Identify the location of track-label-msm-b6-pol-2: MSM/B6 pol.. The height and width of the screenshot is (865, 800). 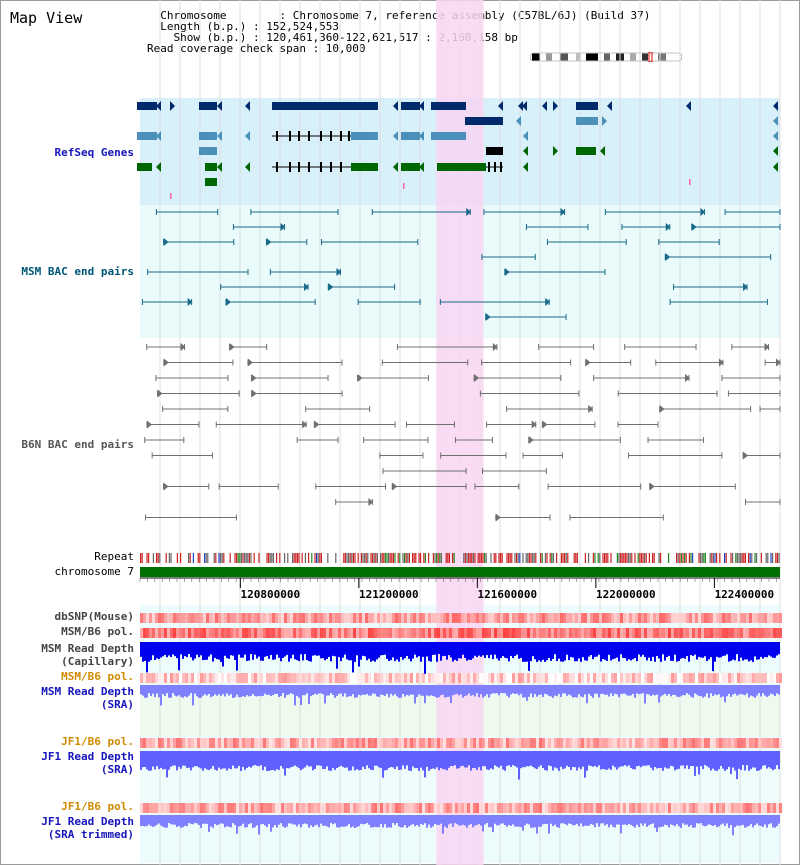
(97, 676).